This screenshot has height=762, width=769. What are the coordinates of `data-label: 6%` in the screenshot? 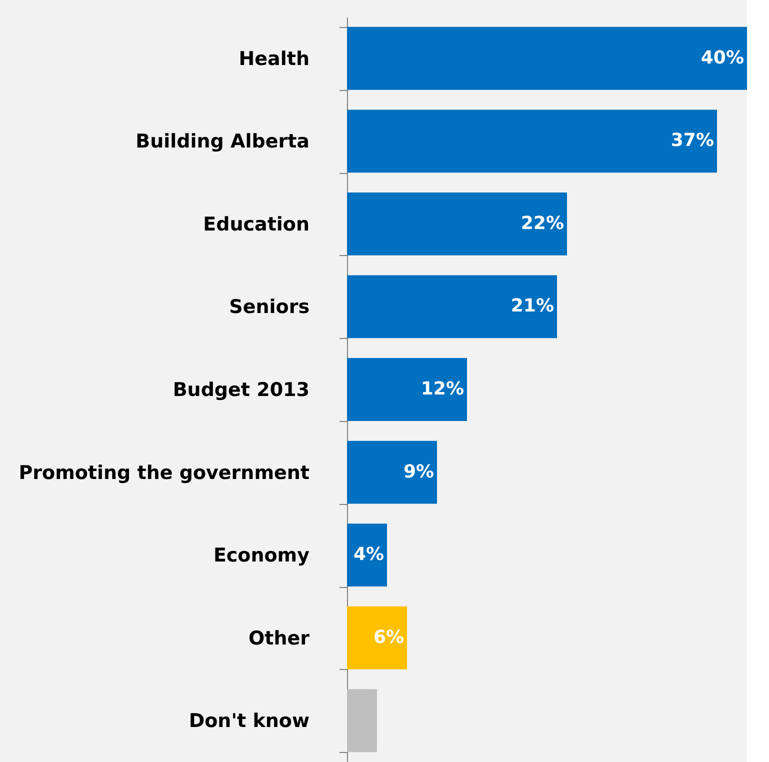 It's located at (388, 637).